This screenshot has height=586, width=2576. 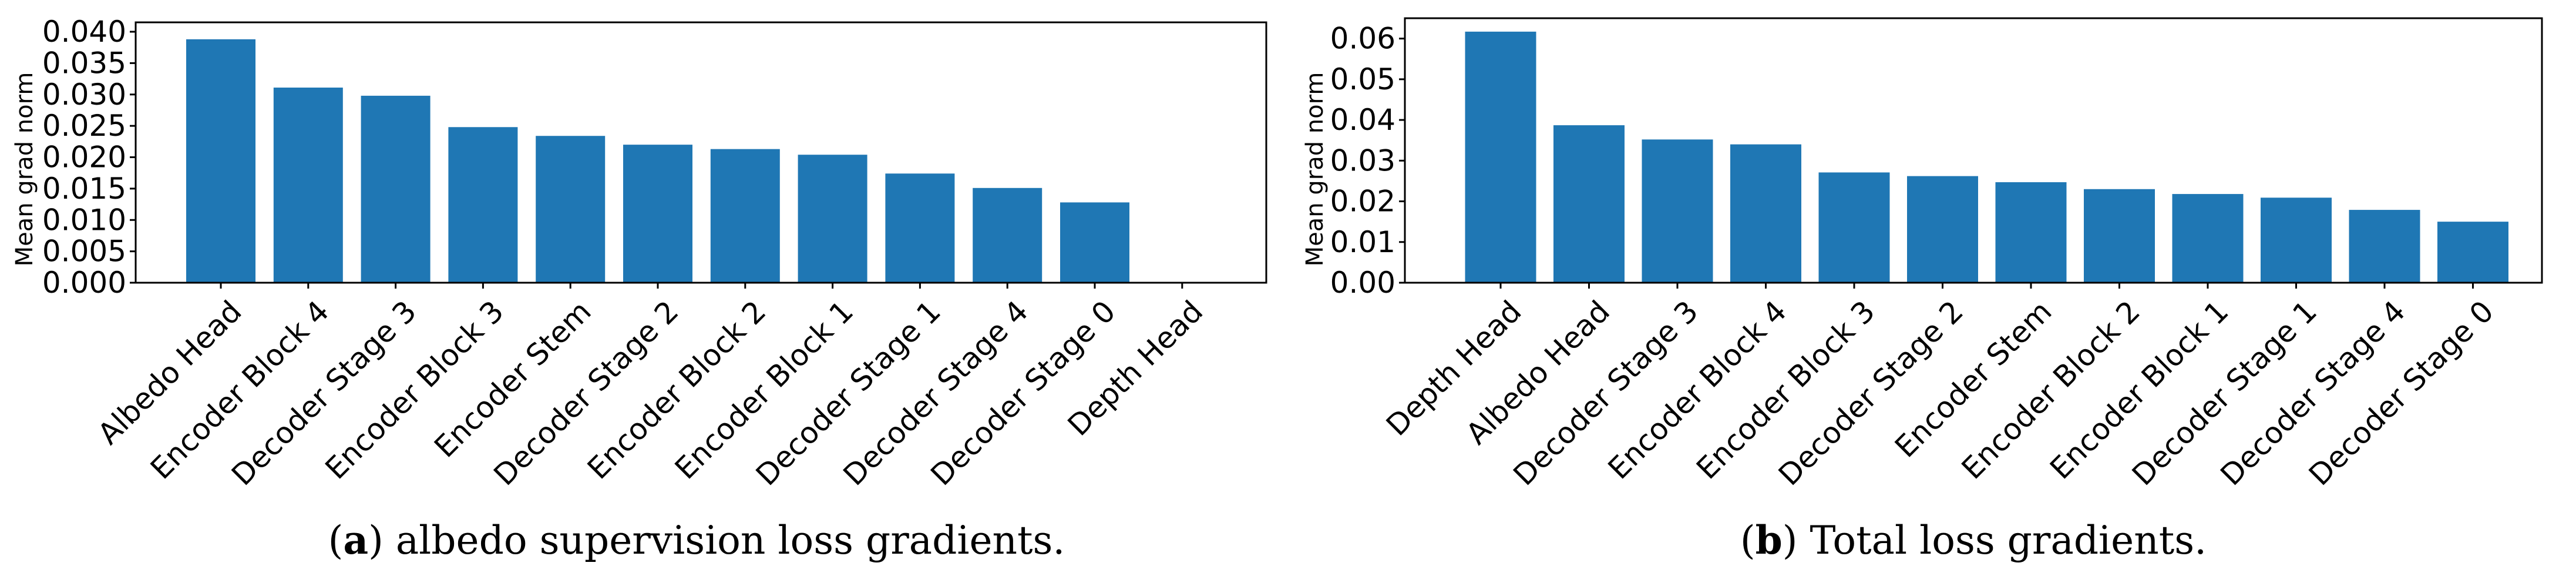 I want to click on chart-b-ylabel: Mean grad norm, so click(x=1315, y=169).